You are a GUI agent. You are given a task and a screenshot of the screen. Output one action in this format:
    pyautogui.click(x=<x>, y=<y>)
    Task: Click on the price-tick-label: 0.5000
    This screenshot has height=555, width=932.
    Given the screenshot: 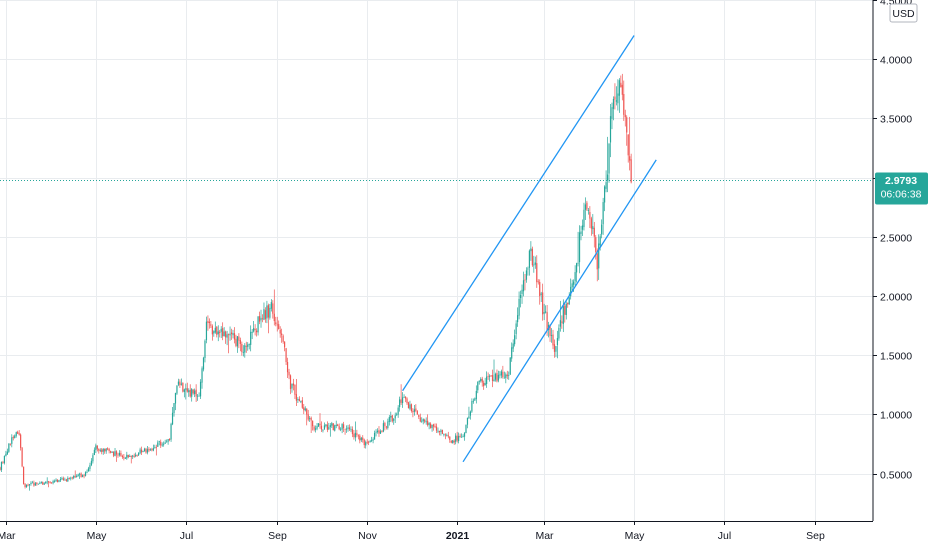 What is the action you would take?
    pyautogui.click(x=896, y=476)
    